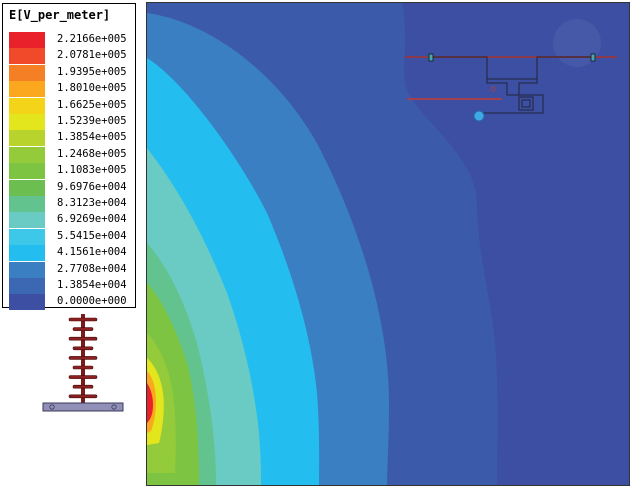 The height and width of the screenshot is (488, 632). I want to click on legend-entry: 2.0781e+005, so click(71, 56).